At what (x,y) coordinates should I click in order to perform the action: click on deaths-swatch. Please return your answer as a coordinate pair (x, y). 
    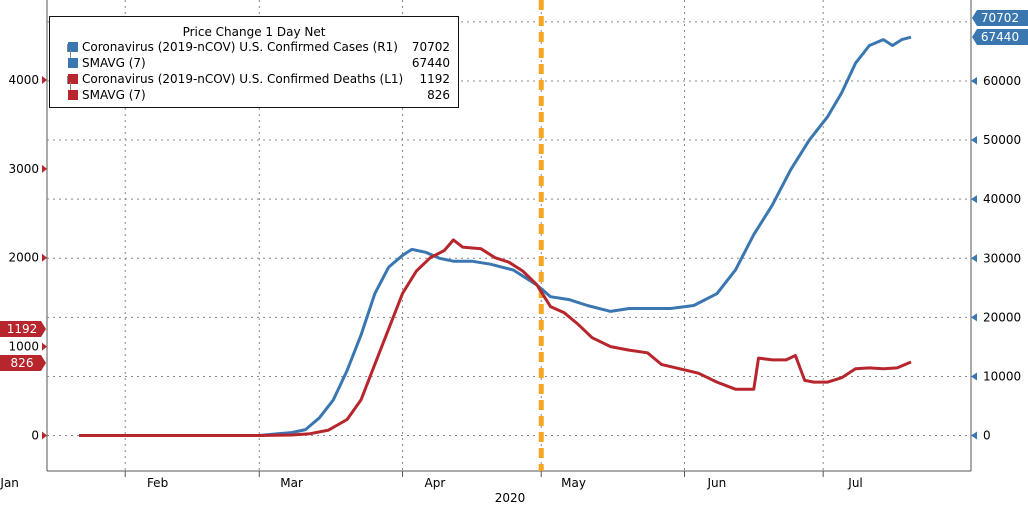
    Looking at the image, I should click on (73, 79).